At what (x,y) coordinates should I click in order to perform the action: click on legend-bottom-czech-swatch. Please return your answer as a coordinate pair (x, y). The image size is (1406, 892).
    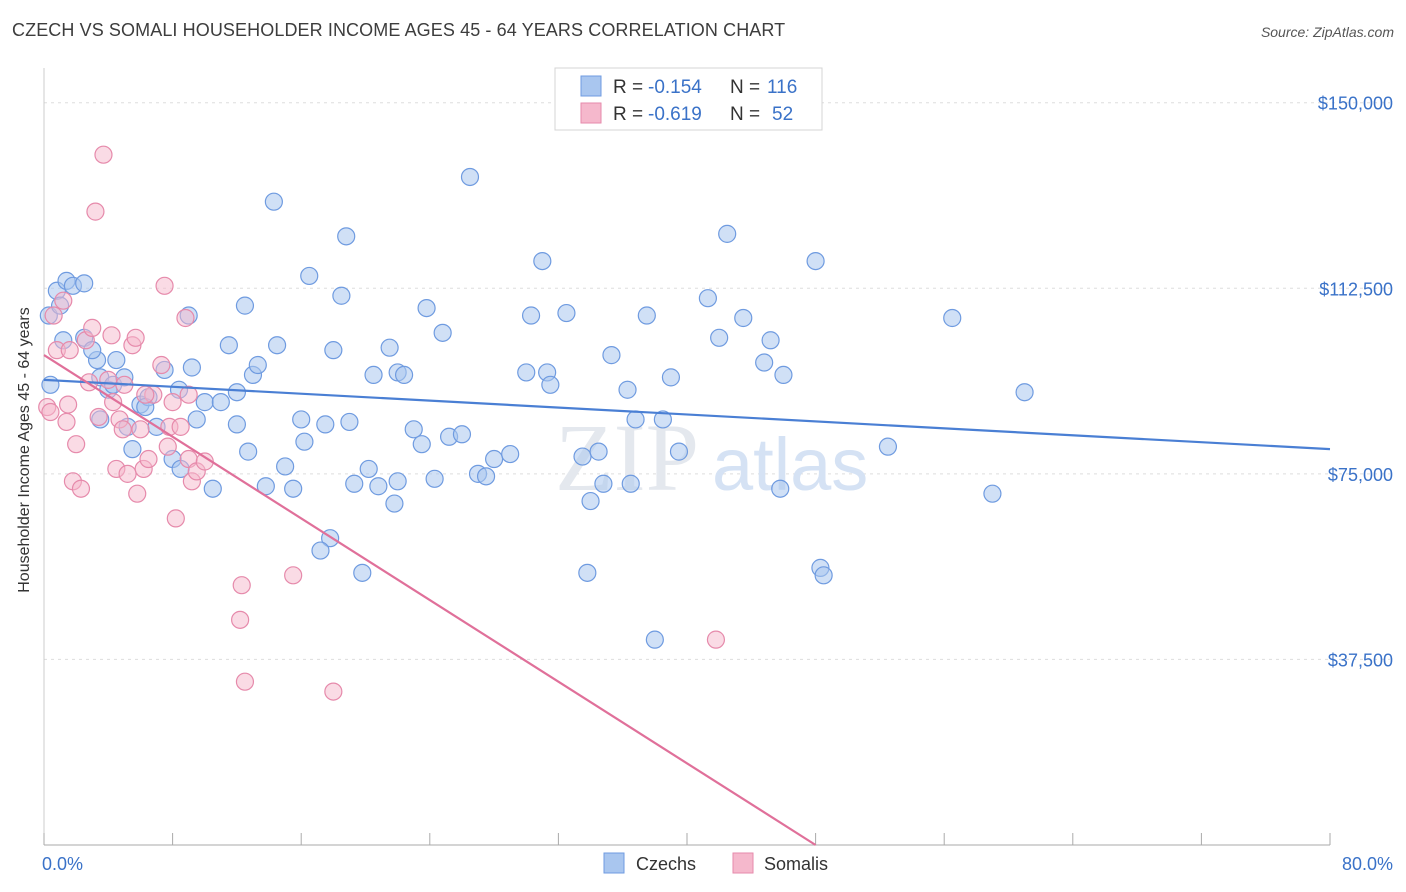
    Looking at the image, I should click on (614, 863).